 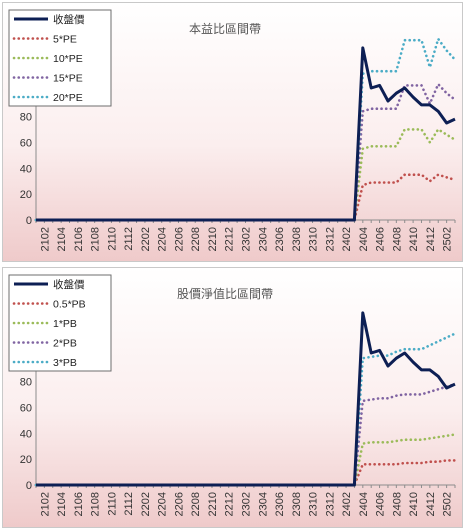 What do you see at coordinates (65, 324) in the screenshot?
I see `legend-label: 1*PB` at bounding box center [65, 324].